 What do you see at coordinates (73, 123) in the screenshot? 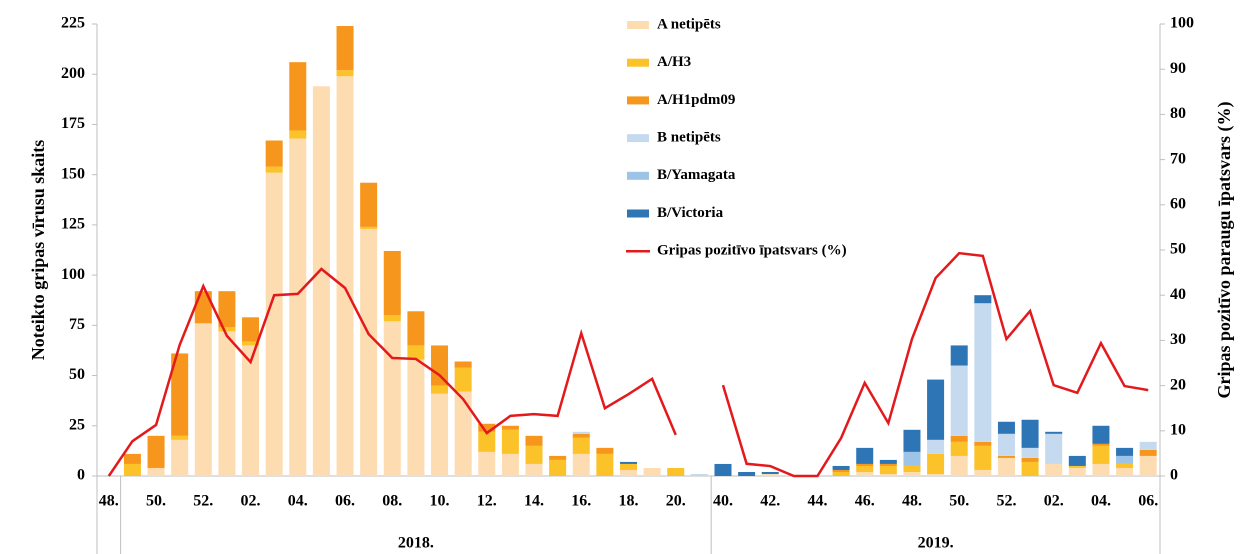
I see `y-tick-label: 175` at bounding box center [73, 123].